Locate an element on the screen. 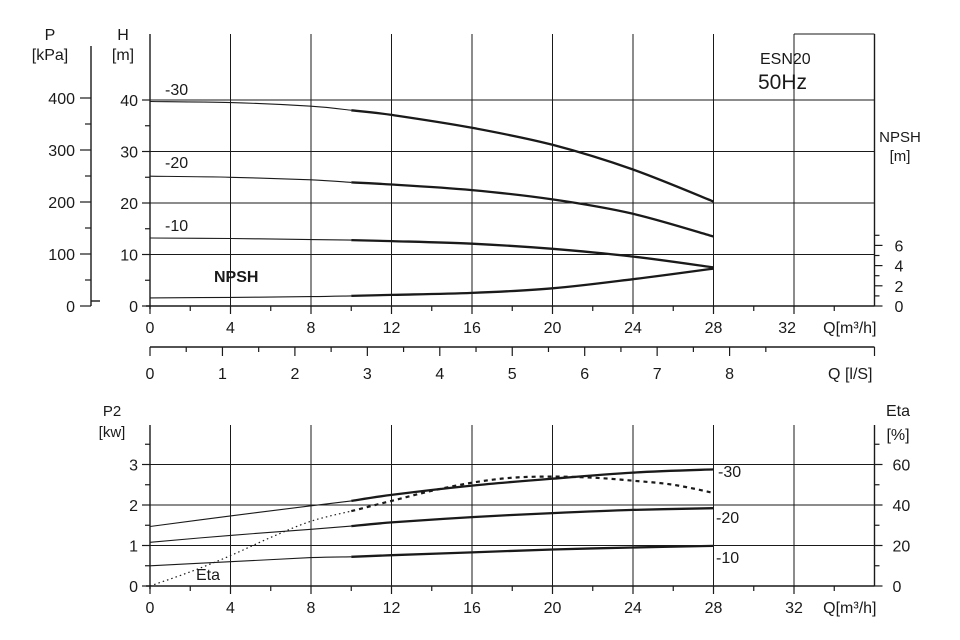 Image resolution: width=960 pixels, height=640 pixels. series-p2m10-thin is located at coordinates (250, 561).